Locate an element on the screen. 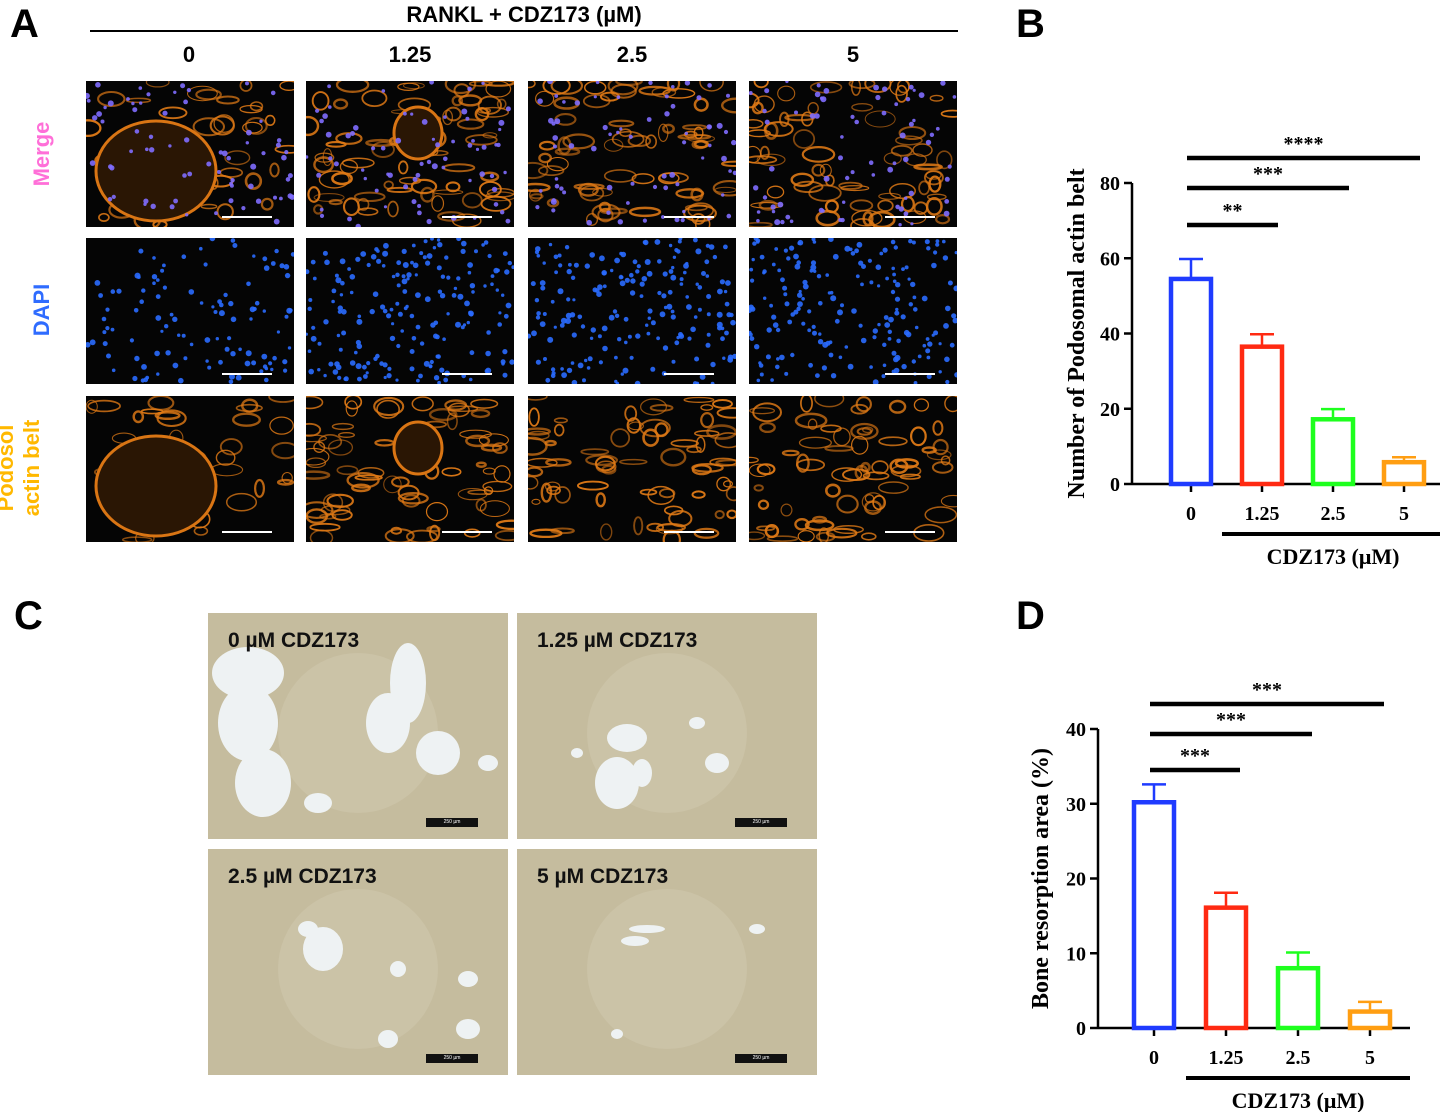 The width and height of the screenshot is (1450, 1114). y-tick-label: 30 is located at coordinates (1076, 805).